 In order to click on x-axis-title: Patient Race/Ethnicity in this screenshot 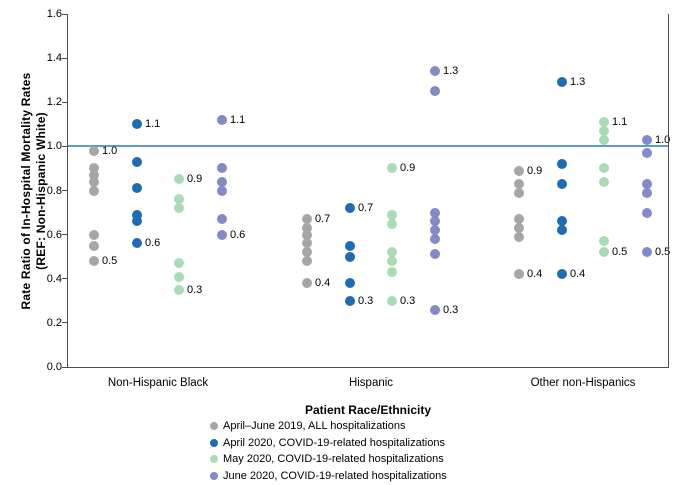, I will do `click(368, 410)`.